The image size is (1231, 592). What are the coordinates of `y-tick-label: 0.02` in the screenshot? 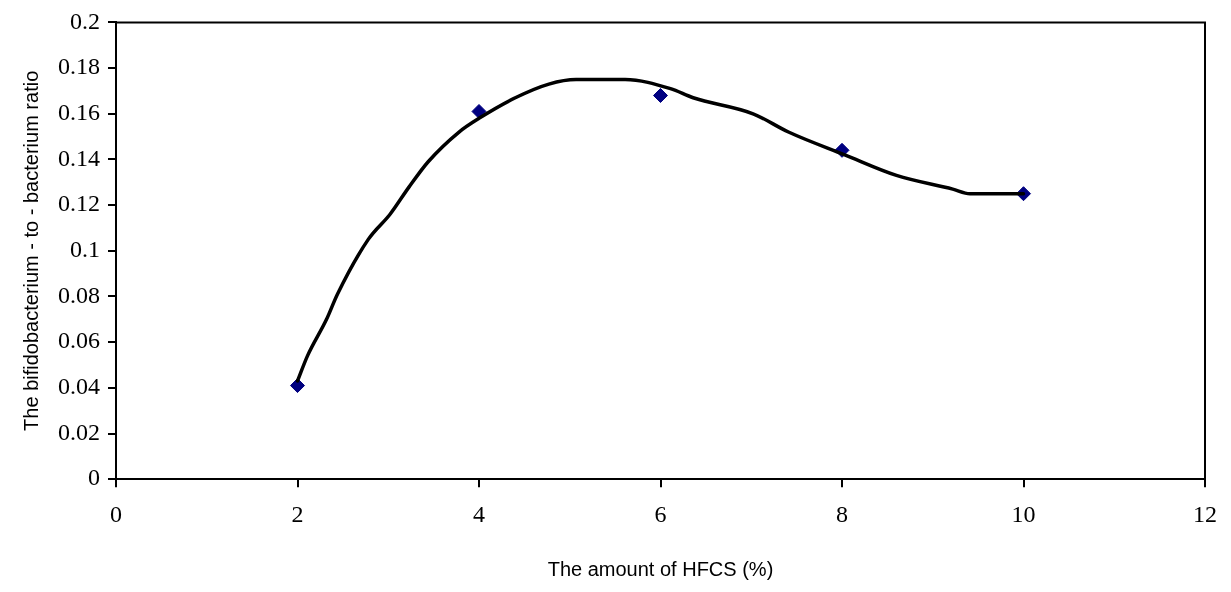 It's located at (79, 431).